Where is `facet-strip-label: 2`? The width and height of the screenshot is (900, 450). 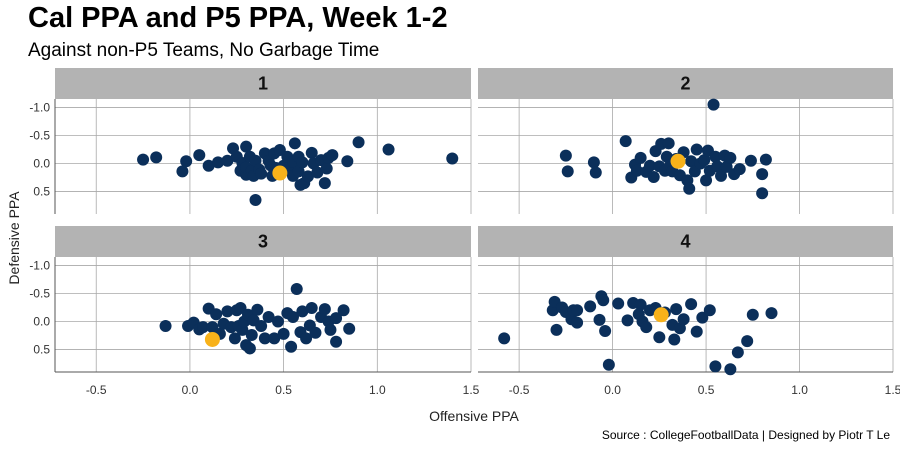 facet-strip-label: 2 is located at coordinates (685, 84).